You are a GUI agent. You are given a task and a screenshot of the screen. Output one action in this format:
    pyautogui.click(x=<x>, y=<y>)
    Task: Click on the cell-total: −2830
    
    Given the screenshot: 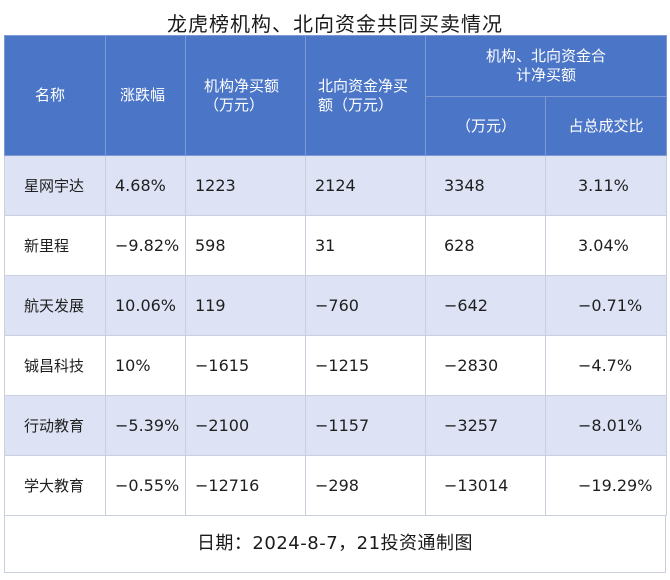 What is the action you would take?
    pyautogui.click(x=485, y=365)
    